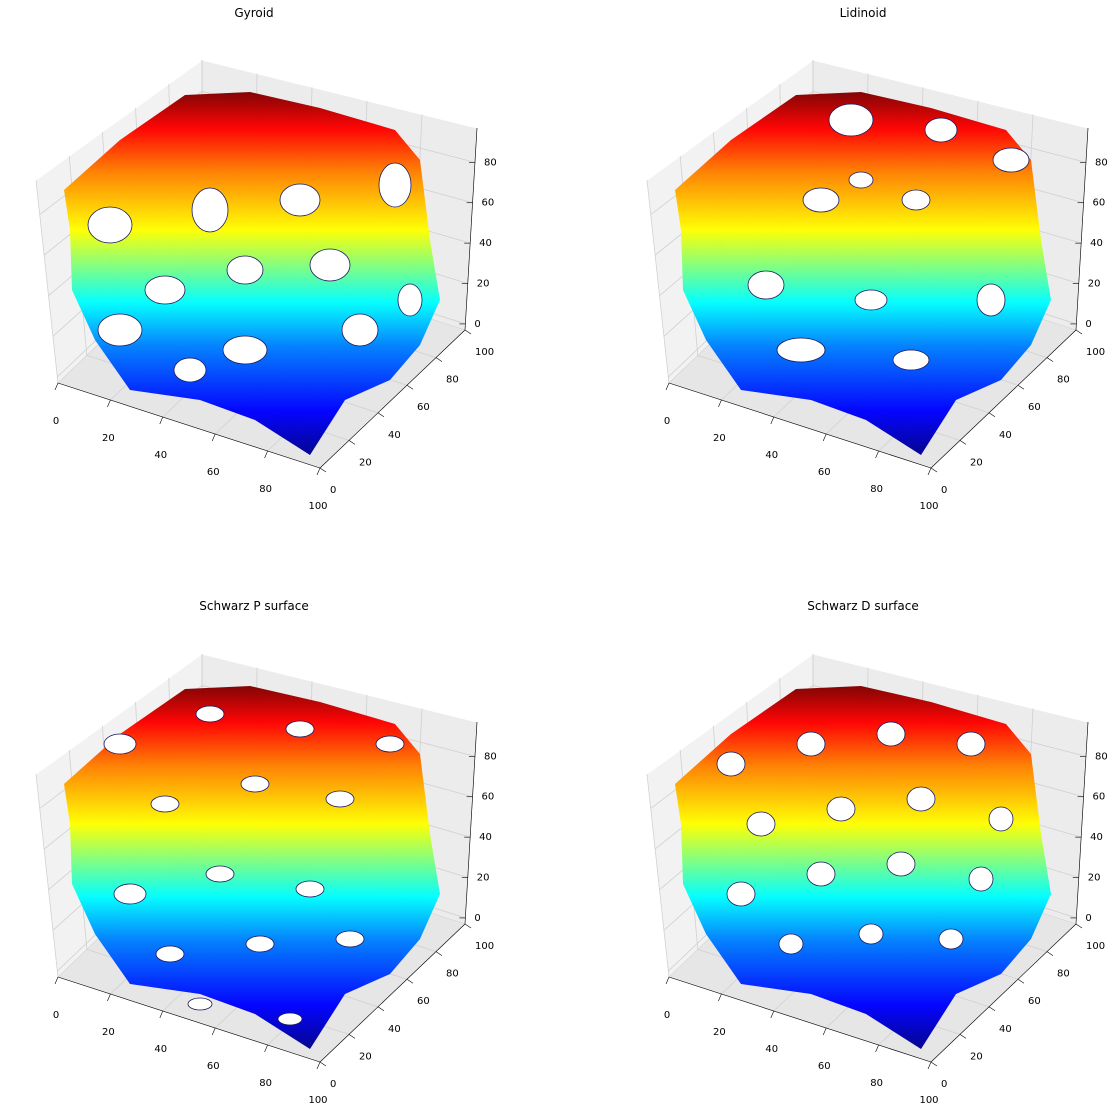  What do you see at coordinates (252, 867) in the screenshot?
I see `surface-schwarz-p` at bounding box center [252, 867].